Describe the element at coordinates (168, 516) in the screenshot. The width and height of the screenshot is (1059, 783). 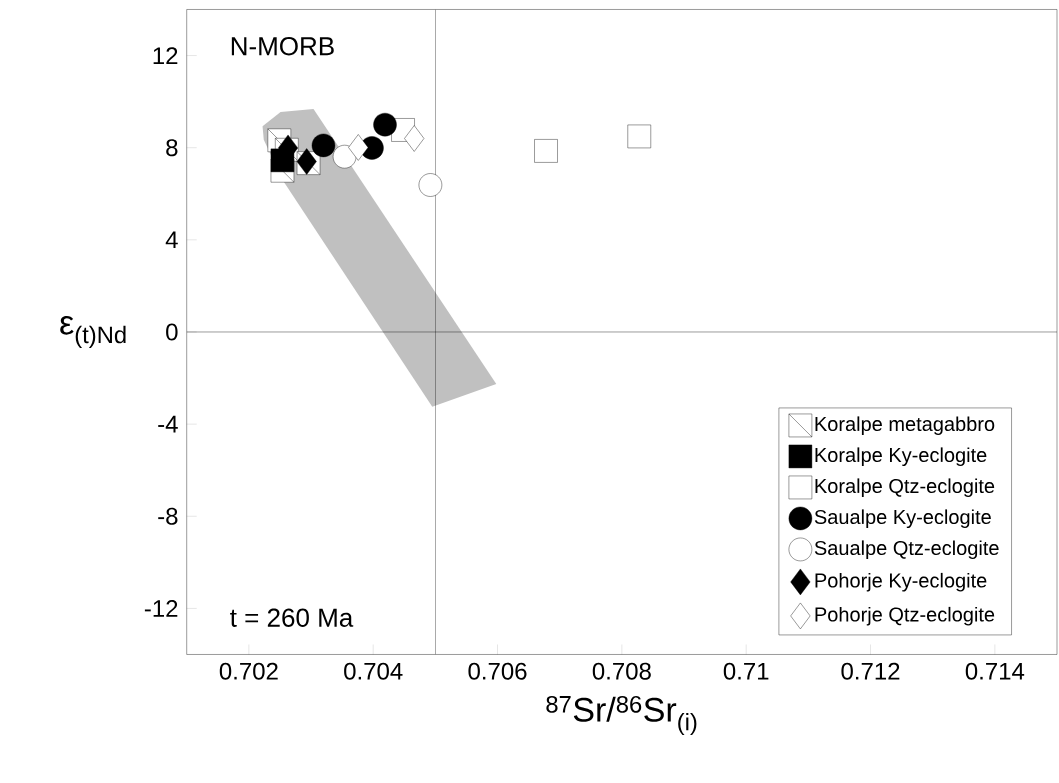
I see `y-tick-label: -8` at that location.